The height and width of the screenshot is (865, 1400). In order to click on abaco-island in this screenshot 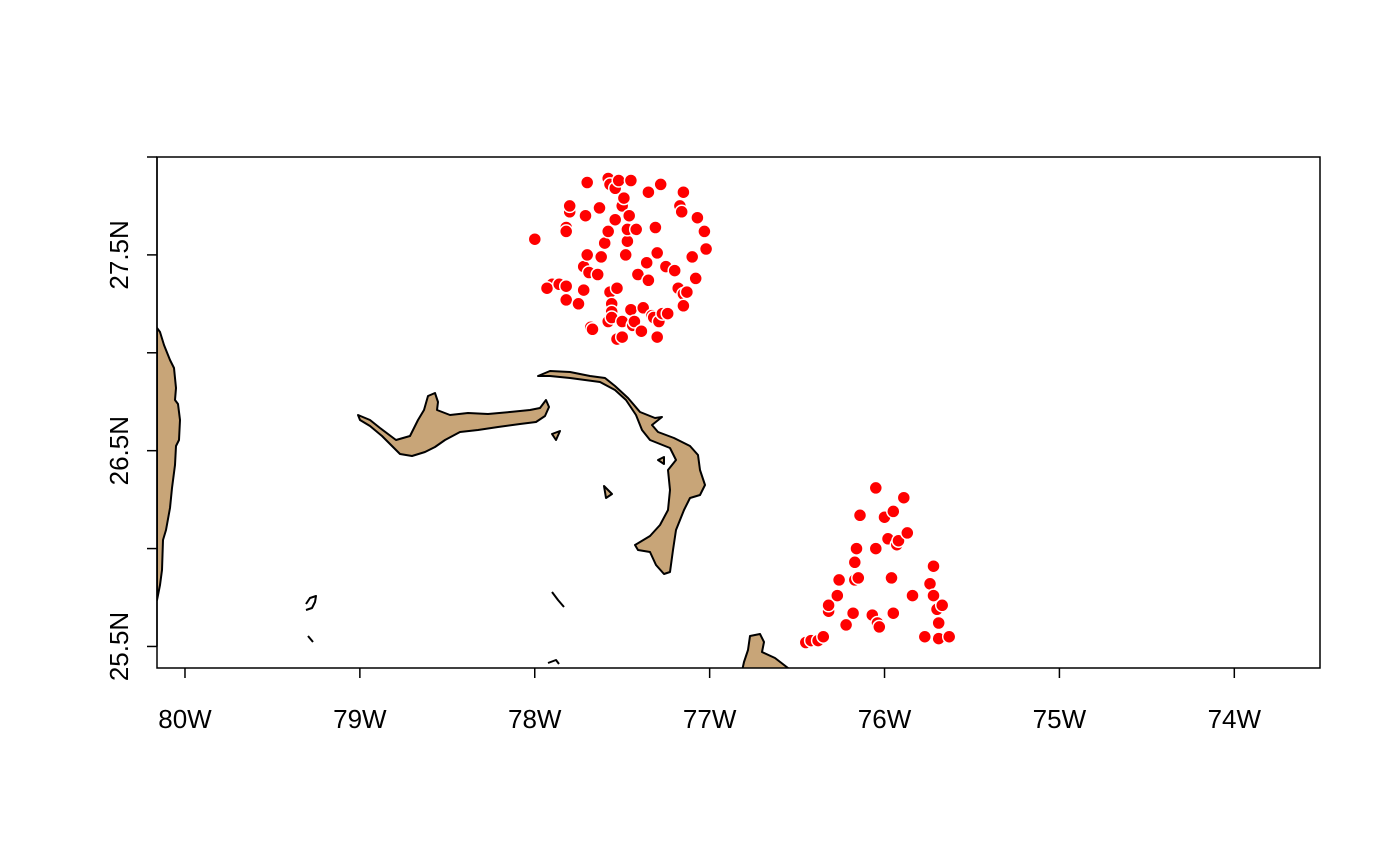, I will do `click(621, 472)`.